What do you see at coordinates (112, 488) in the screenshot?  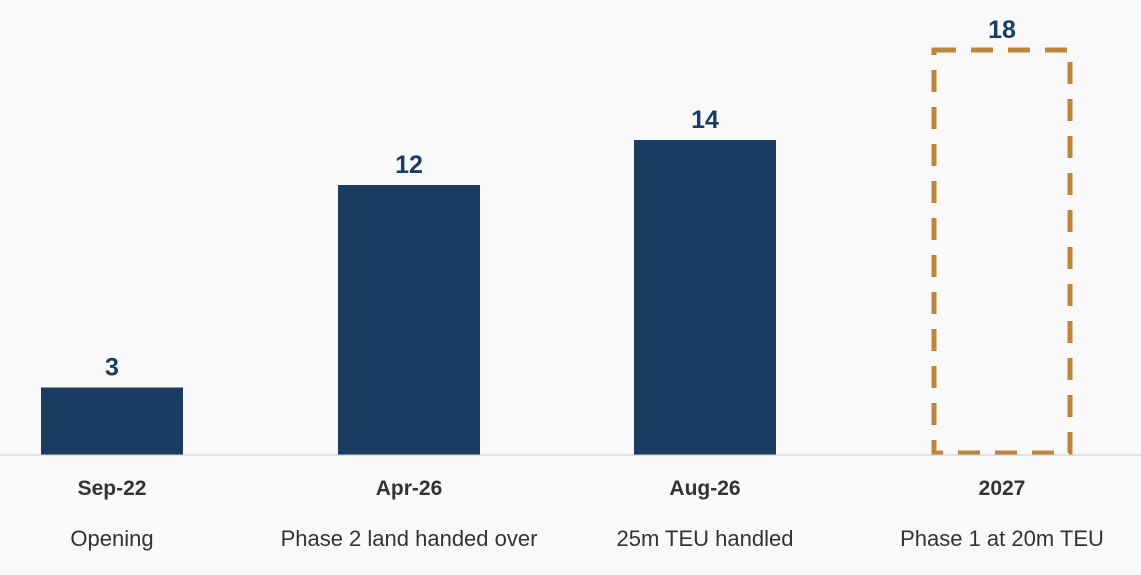 I see `category-label-0: Sep-22` at bounding box center [112, 488].